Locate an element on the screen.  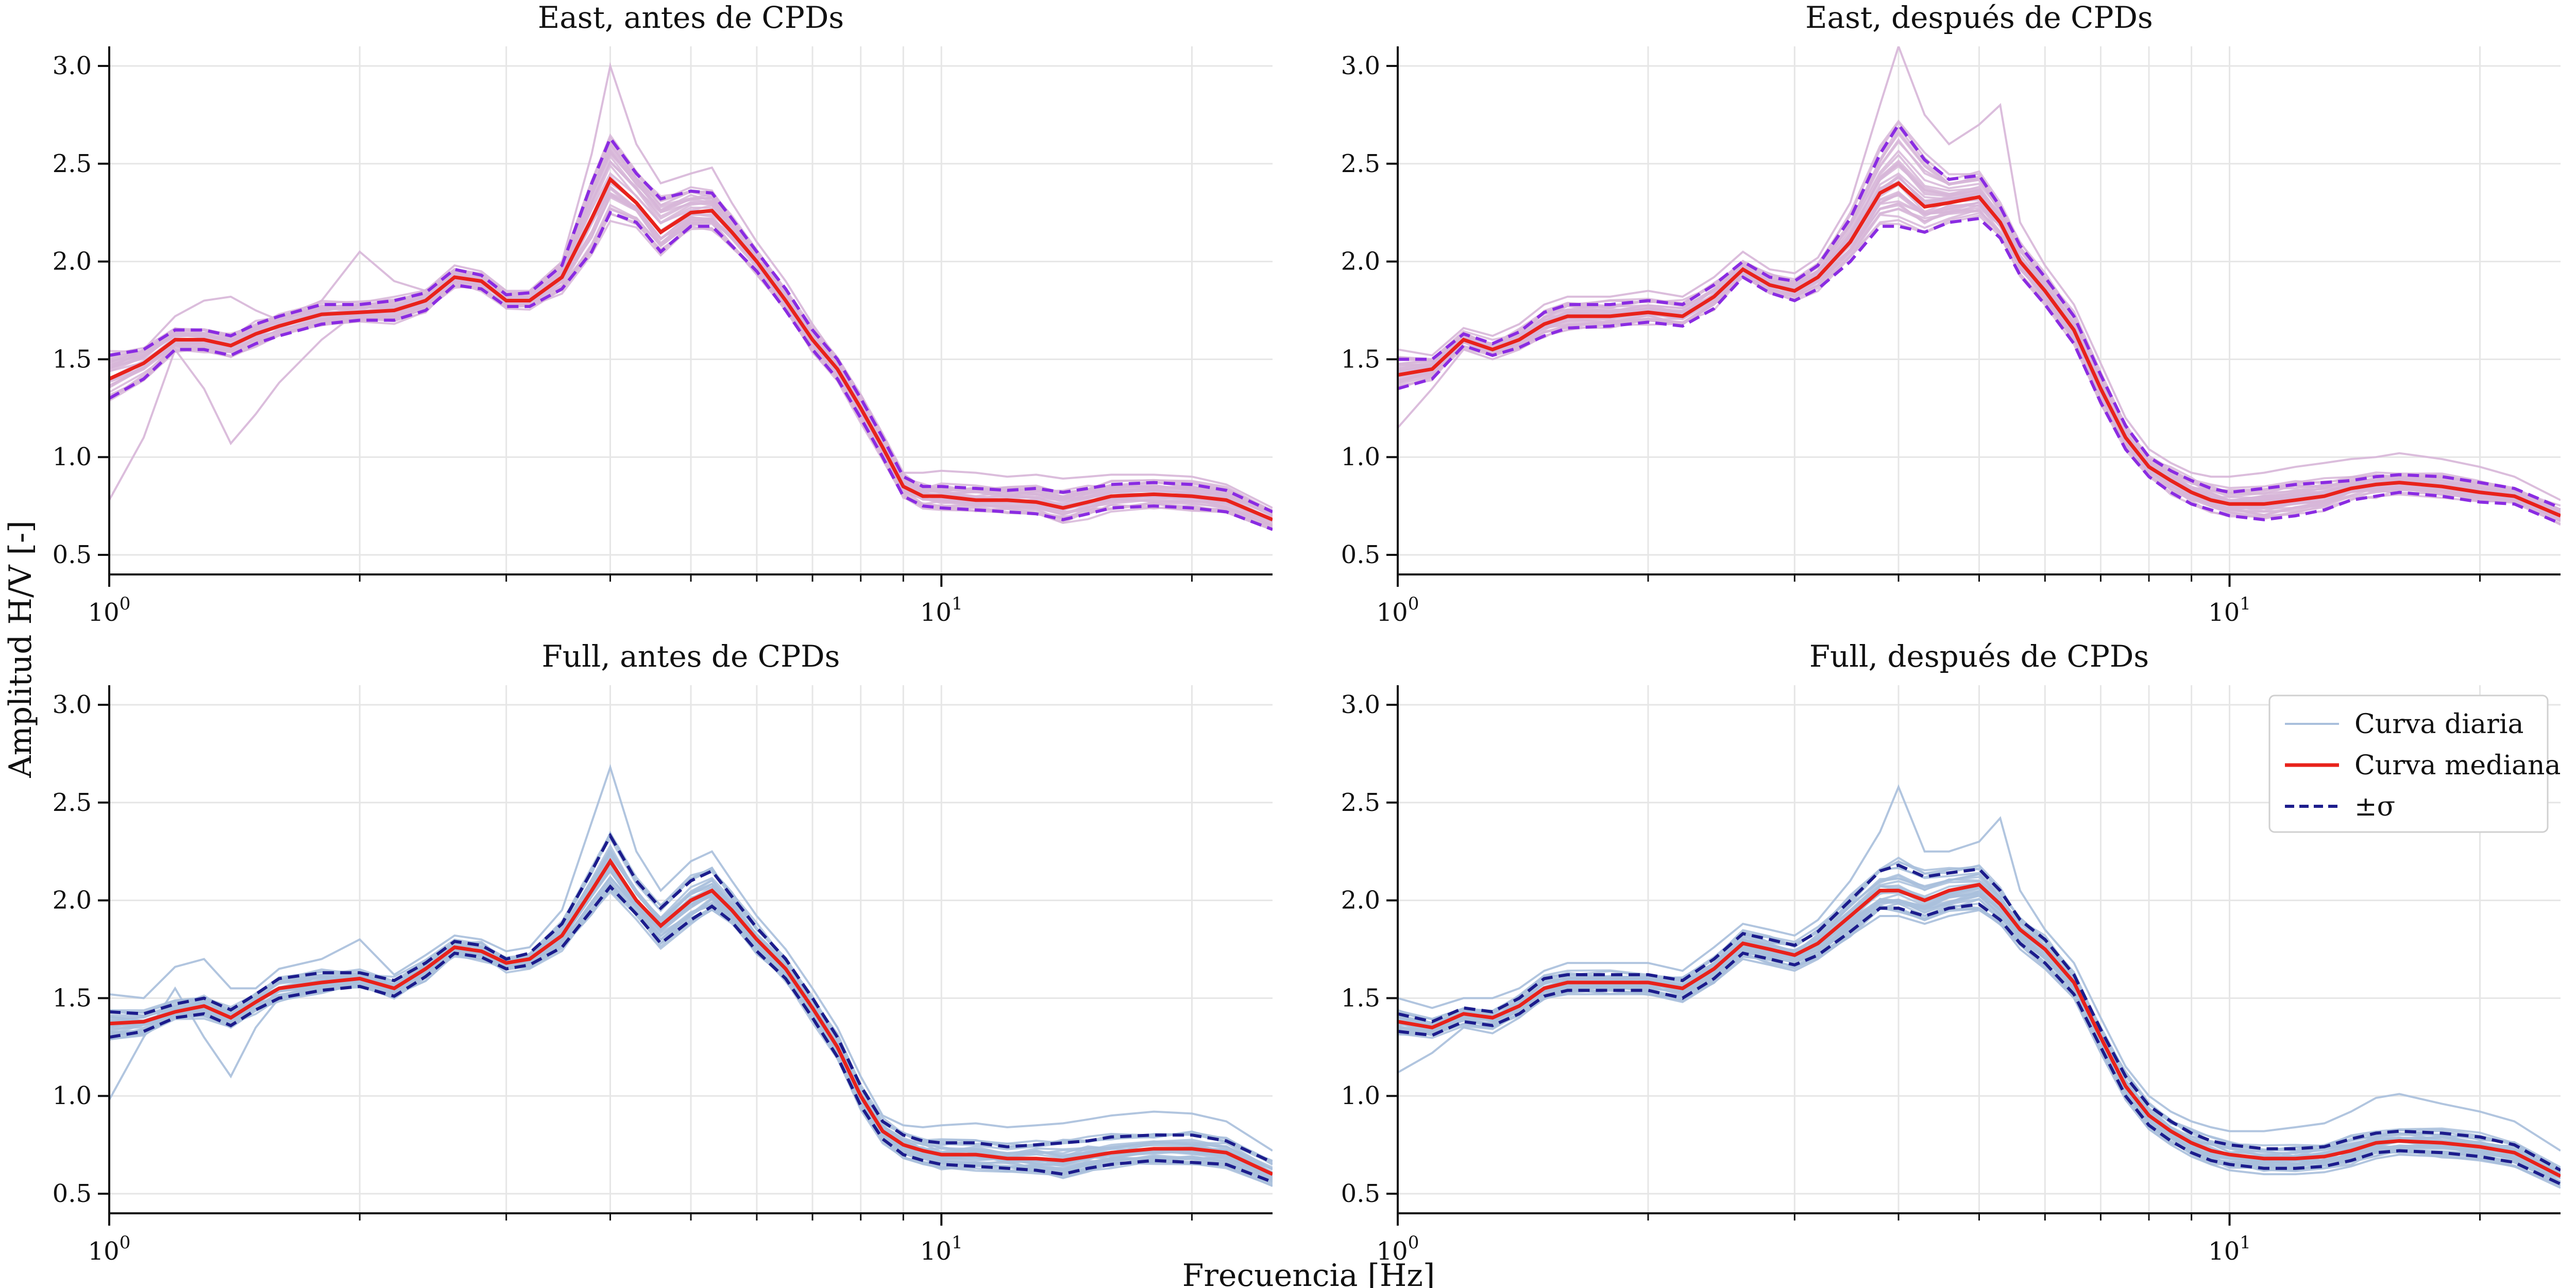
panel-title: Full, después de CPDs is located at coordinates (1979, 657).